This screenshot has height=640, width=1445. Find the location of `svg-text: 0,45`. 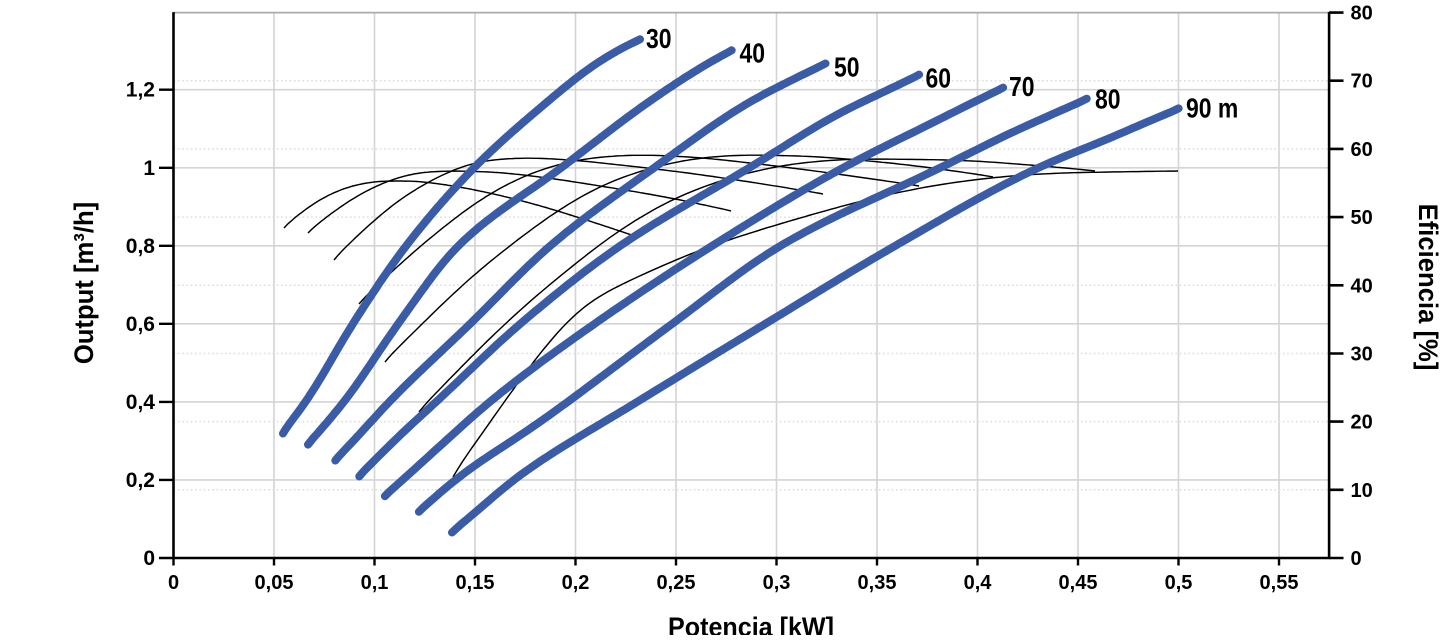

svg-text: 0,45 is located at coordinates (1078, 583).